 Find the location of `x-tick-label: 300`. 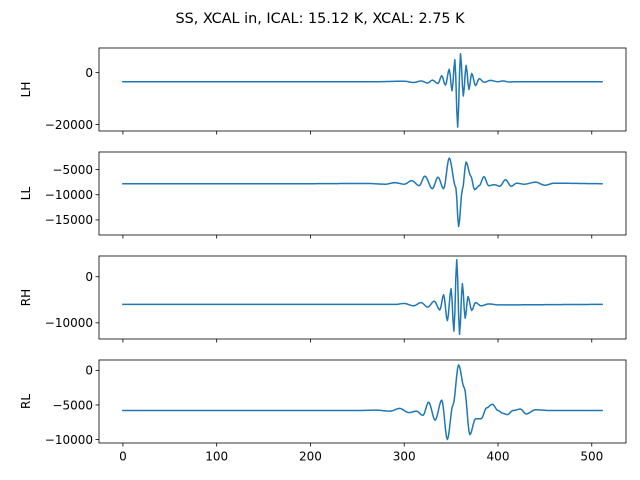

x-tick-label: 300 is located at coordinates (404, 457).